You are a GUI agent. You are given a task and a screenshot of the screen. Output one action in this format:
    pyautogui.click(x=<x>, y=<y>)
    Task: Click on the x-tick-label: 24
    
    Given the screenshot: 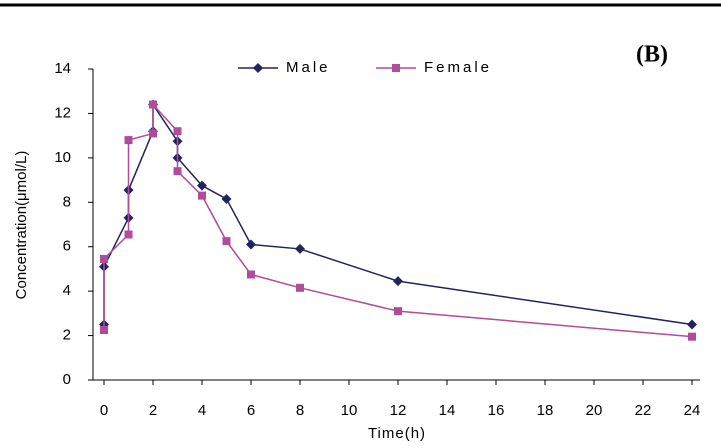 What is the action you would take?
    pyautogui.click(x=692, y=410)
    